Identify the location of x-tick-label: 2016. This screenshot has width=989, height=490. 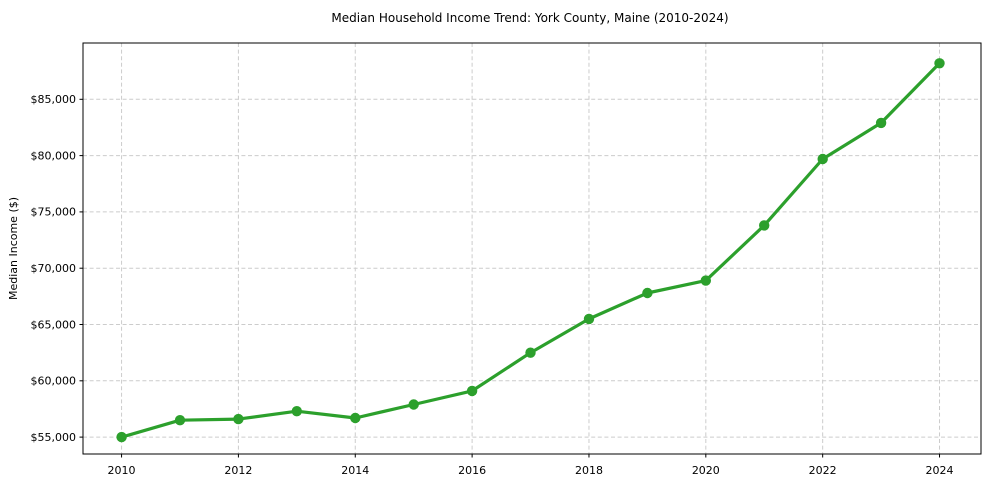
(472, 470).